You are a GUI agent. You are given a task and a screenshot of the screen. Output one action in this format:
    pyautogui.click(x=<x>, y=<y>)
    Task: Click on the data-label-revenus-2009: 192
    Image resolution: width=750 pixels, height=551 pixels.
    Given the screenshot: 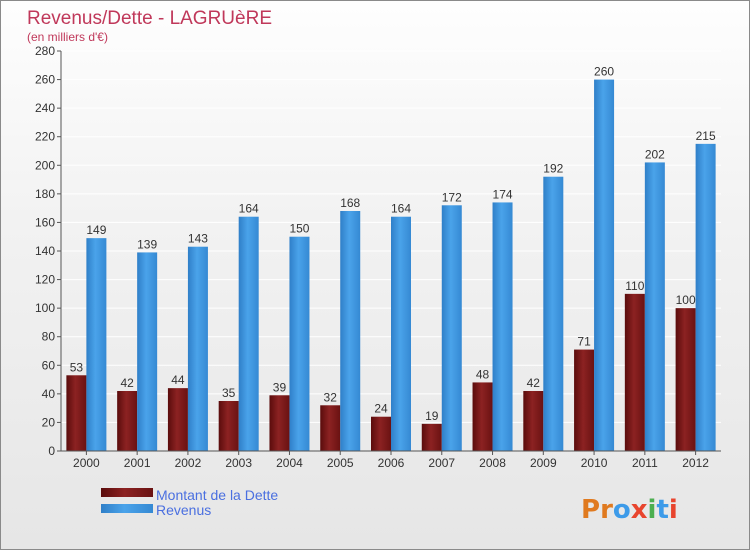 What is the action you would take?
    pyautogui.click(x=553, y=169)
    